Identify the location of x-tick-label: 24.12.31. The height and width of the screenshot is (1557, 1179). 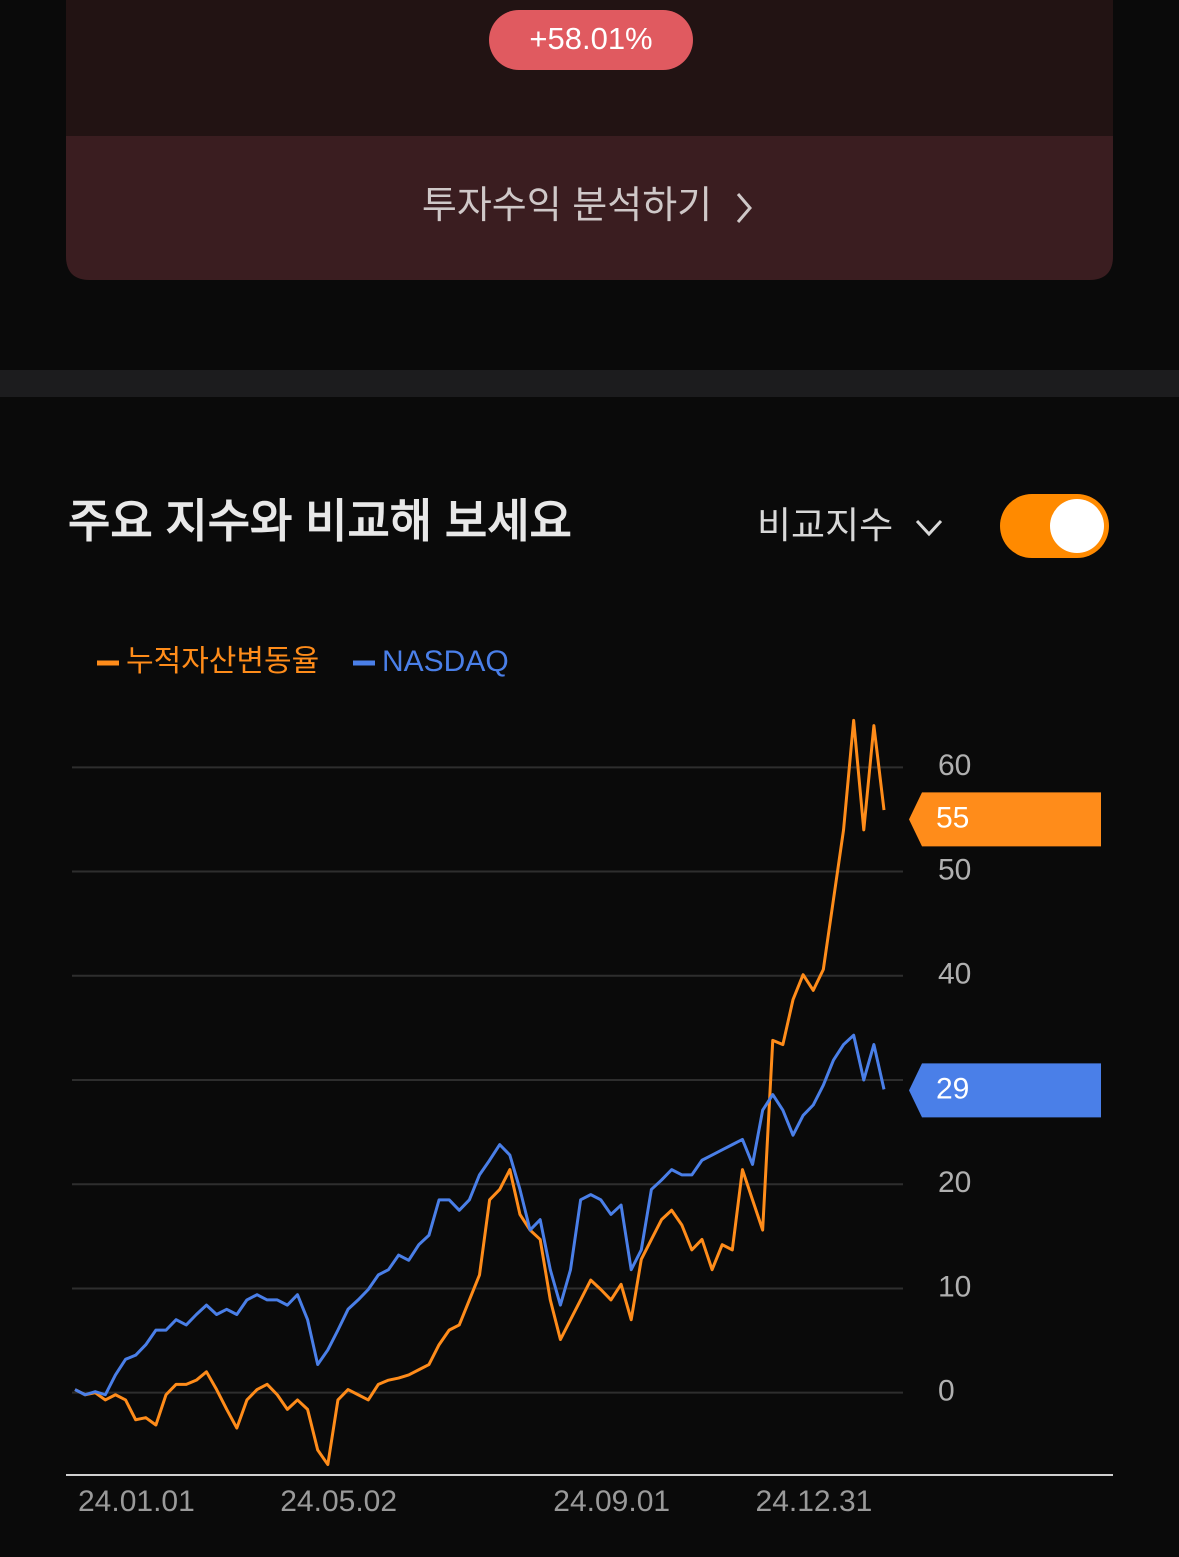
(814, 1501).